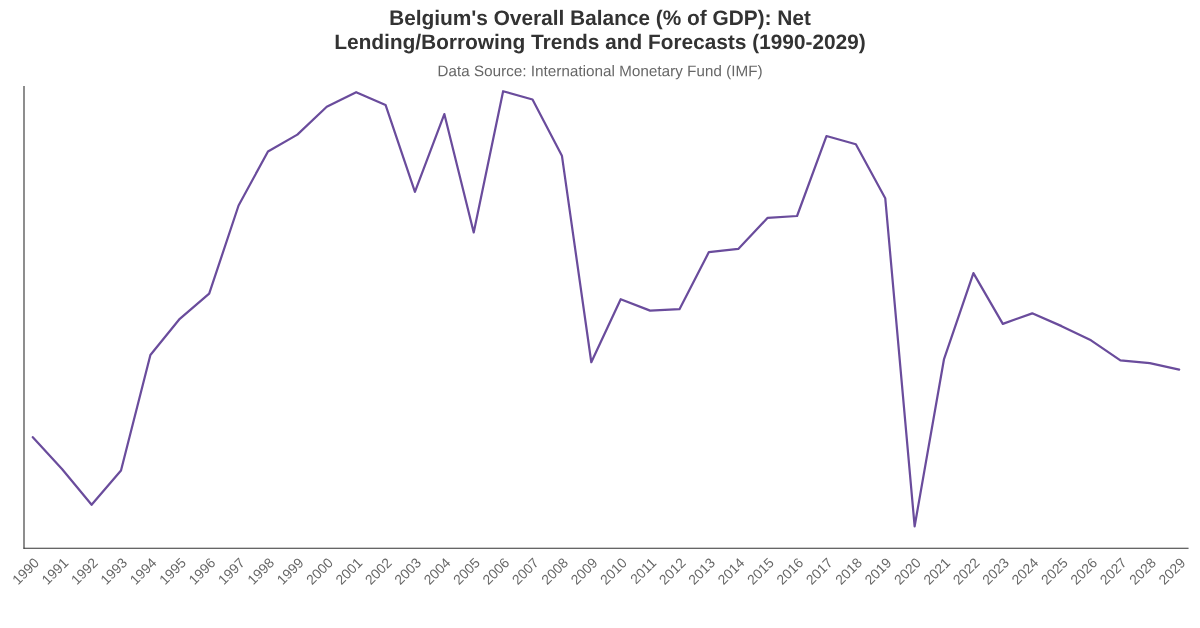 Image resolution: width=1200 pixels, height=628 pixels. Describe the element at coordinates (600, 31) in the screenshot. I see `chart-title: Belgium's Overall Balance (% of GDP): Net Lending/Borrowing Trends and Forecasts (1990-2029)` at that location.